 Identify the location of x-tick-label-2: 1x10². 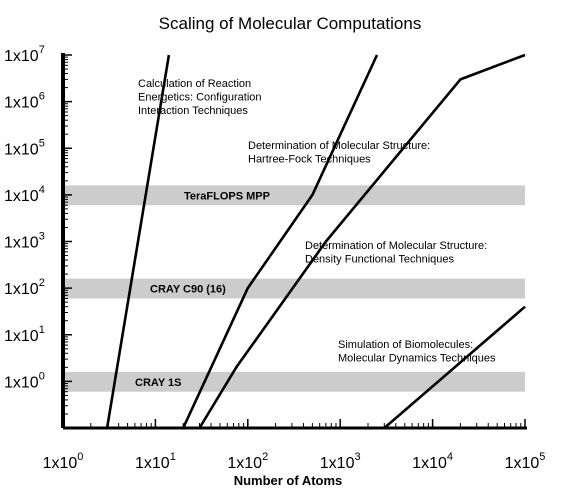
(247, 461).